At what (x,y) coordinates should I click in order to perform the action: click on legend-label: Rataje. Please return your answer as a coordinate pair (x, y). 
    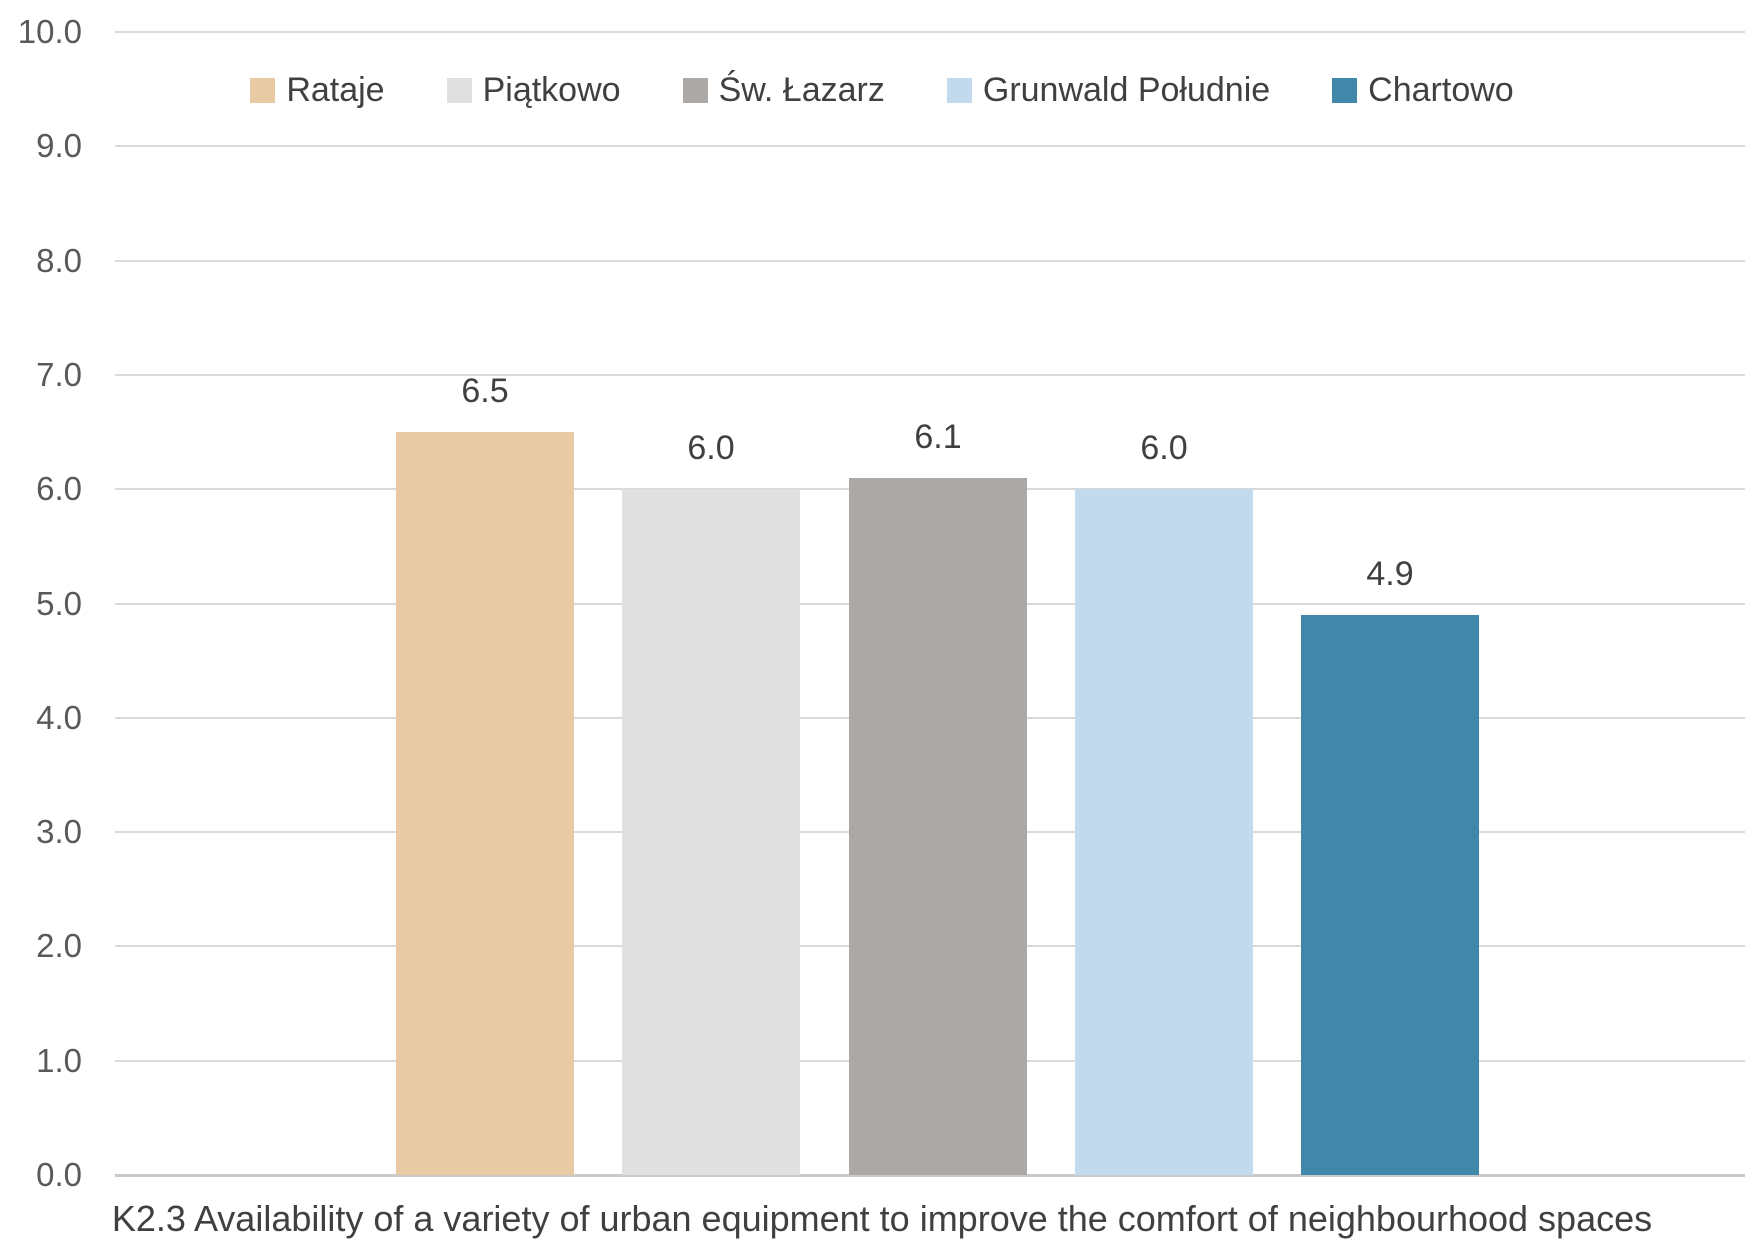
    Looking at the image, I should click on (335, 89).